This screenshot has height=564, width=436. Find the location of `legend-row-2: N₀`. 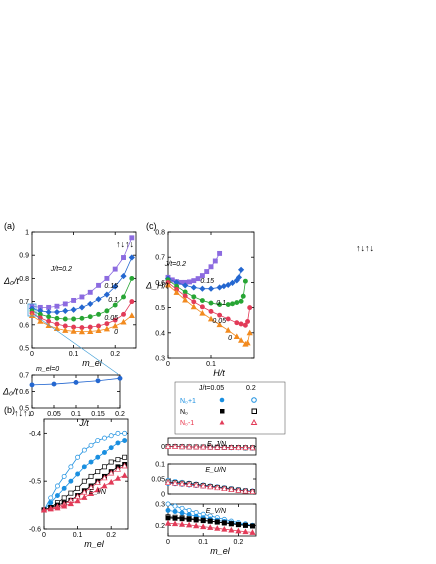

legend-row-2: N₀ is located at coordinates (184, 412).